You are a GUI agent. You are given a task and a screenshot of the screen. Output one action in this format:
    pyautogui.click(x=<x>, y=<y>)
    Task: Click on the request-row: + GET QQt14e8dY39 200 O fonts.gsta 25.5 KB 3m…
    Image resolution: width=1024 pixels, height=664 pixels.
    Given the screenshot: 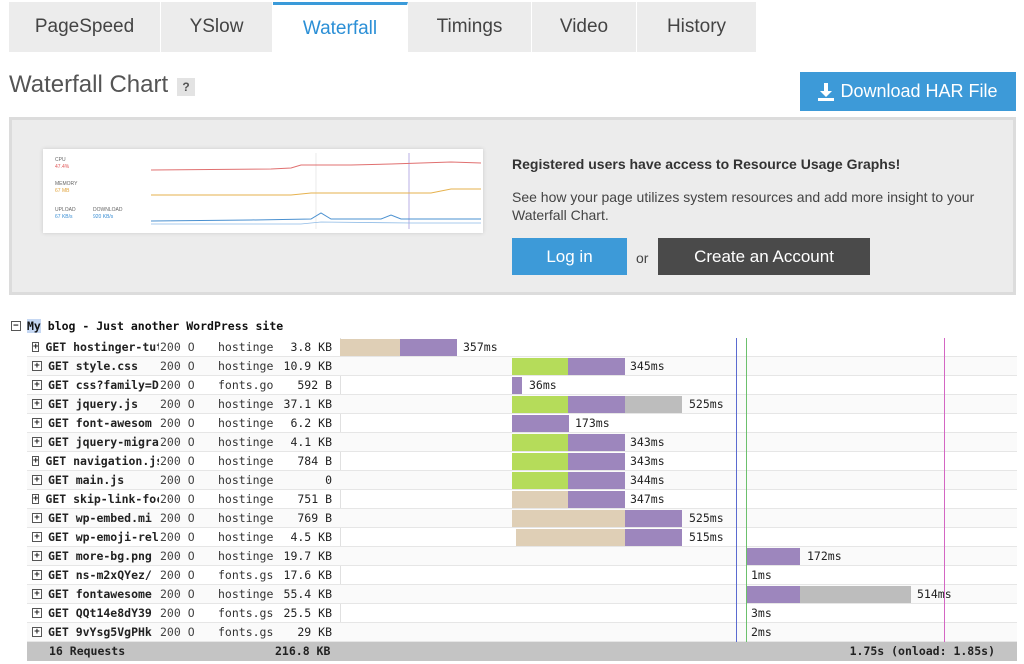 What is the action you would take?
    pyautogui.click(x=522, y=613)
    